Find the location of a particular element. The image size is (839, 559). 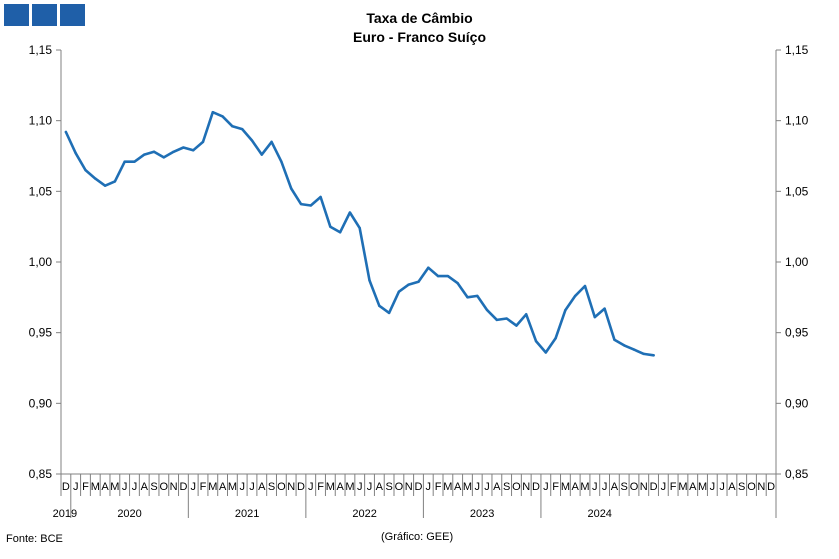

source-note: Fonte: BCE is located at coordinates (34, 539).